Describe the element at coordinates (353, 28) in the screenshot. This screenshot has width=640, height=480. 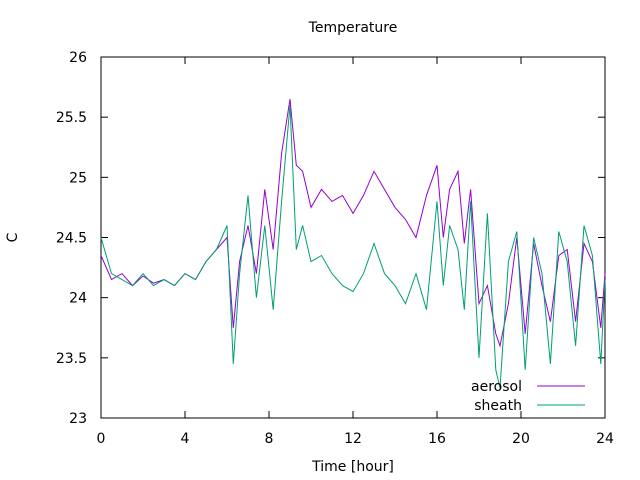
I see `chart-title: Temperature` at that location.